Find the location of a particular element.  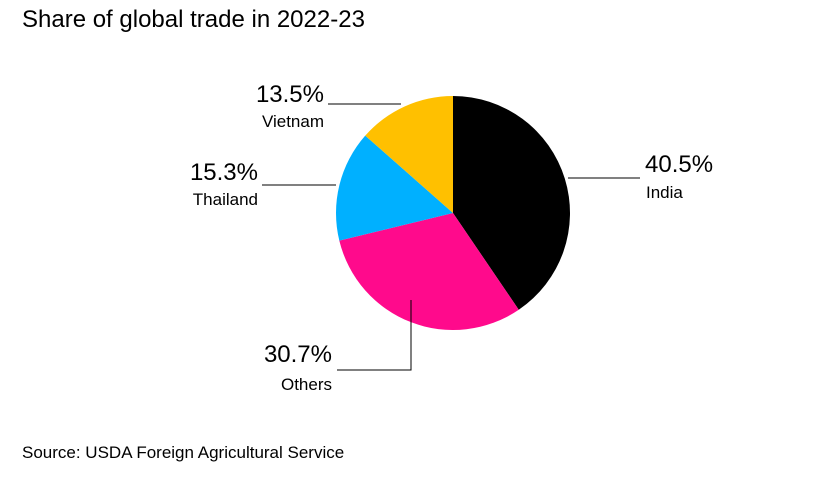

pie-slice-others is located at coordinates (429, 271).